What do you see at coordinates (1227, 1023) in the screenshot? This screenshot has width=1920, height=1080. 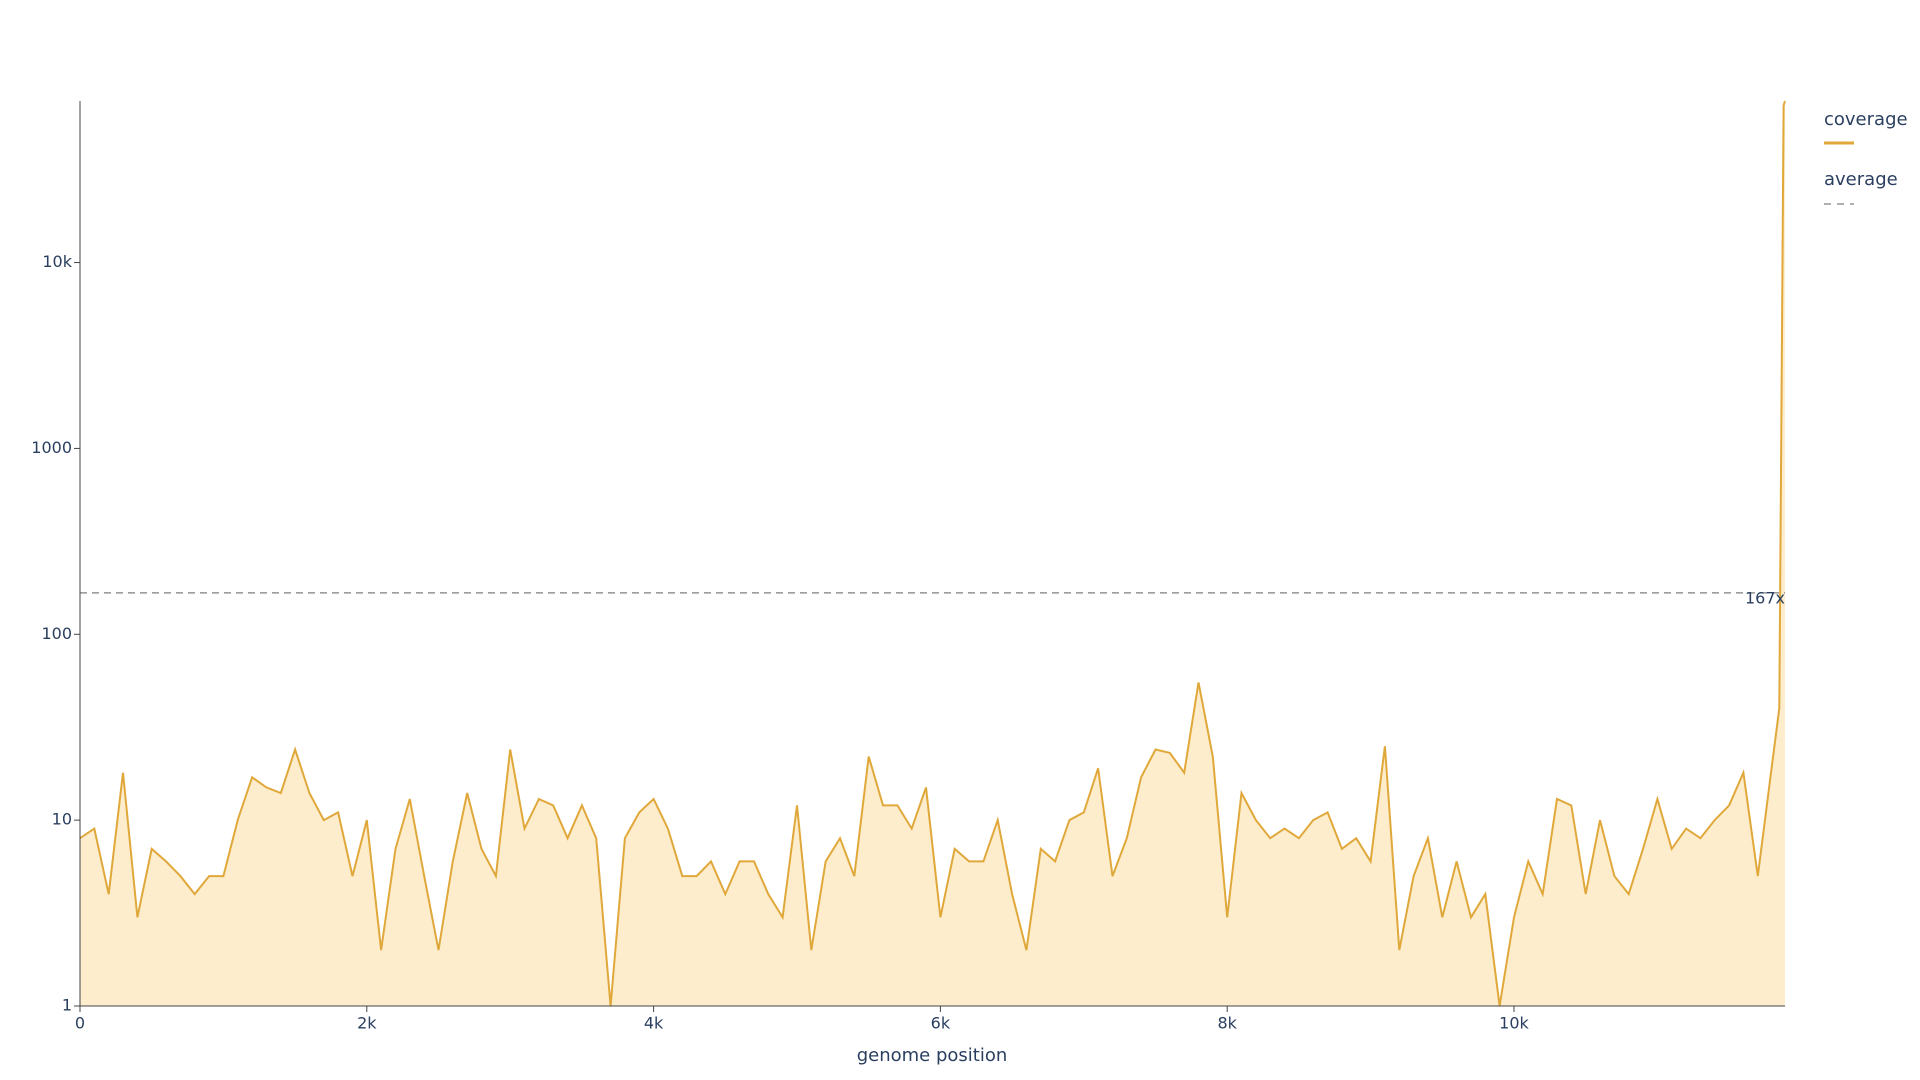 I see `x-tick-label: 8k` at bounding box center [1227, 1023].